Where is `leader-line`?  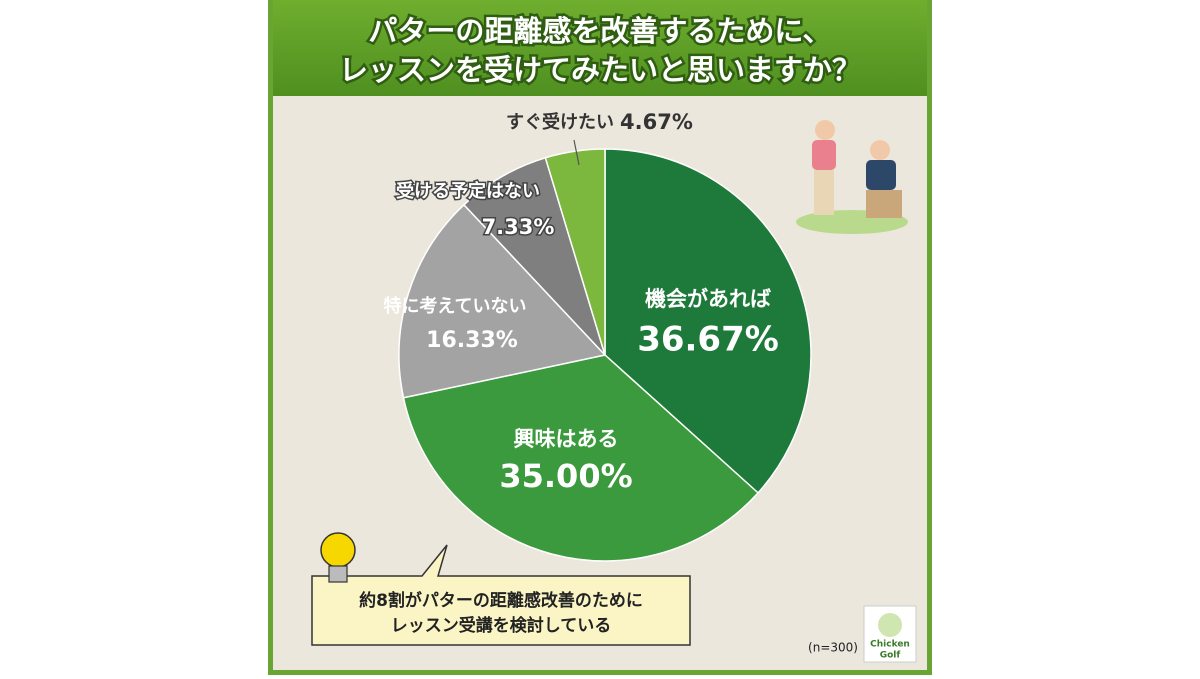 leader-line is located at coordinates (576, 152).